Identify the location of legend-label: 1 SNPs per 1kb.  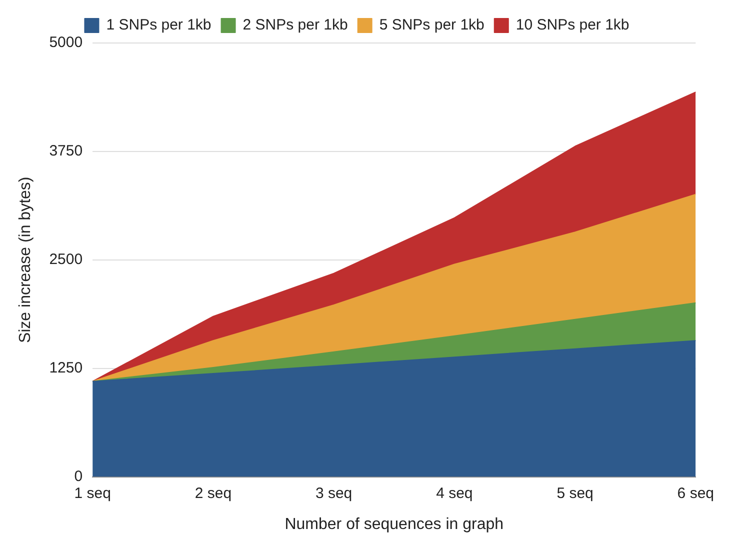
(159, 25).